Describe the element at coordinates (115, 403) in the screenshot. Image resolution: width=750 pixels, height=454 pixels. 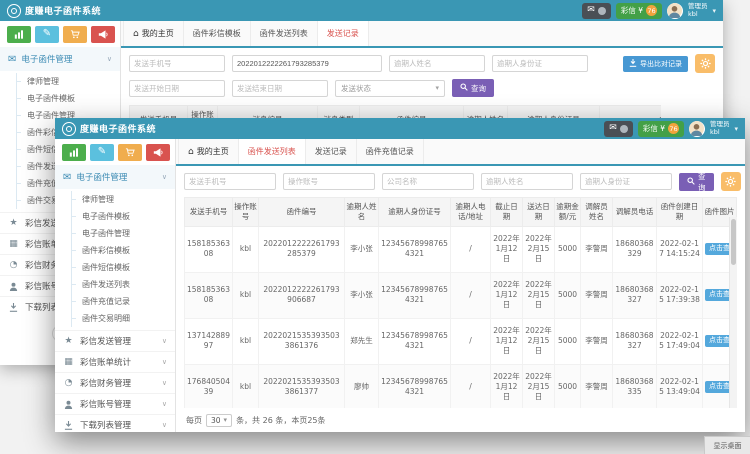
I see `sidebar-group: 彩信账号管理 ∨` at that location.